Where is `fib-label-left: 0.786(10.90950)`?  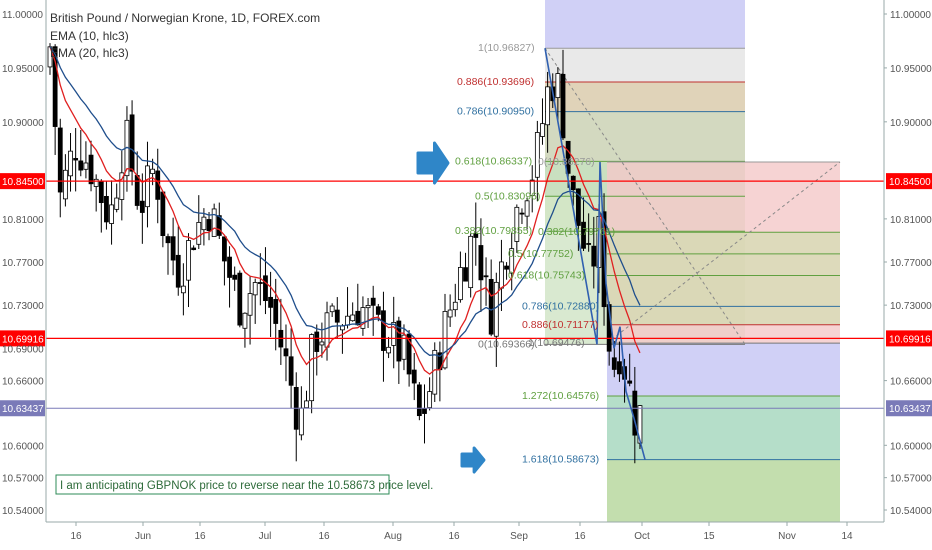 fib-label-left: 0.786(10.90950) is located at coordinates (495, 112).